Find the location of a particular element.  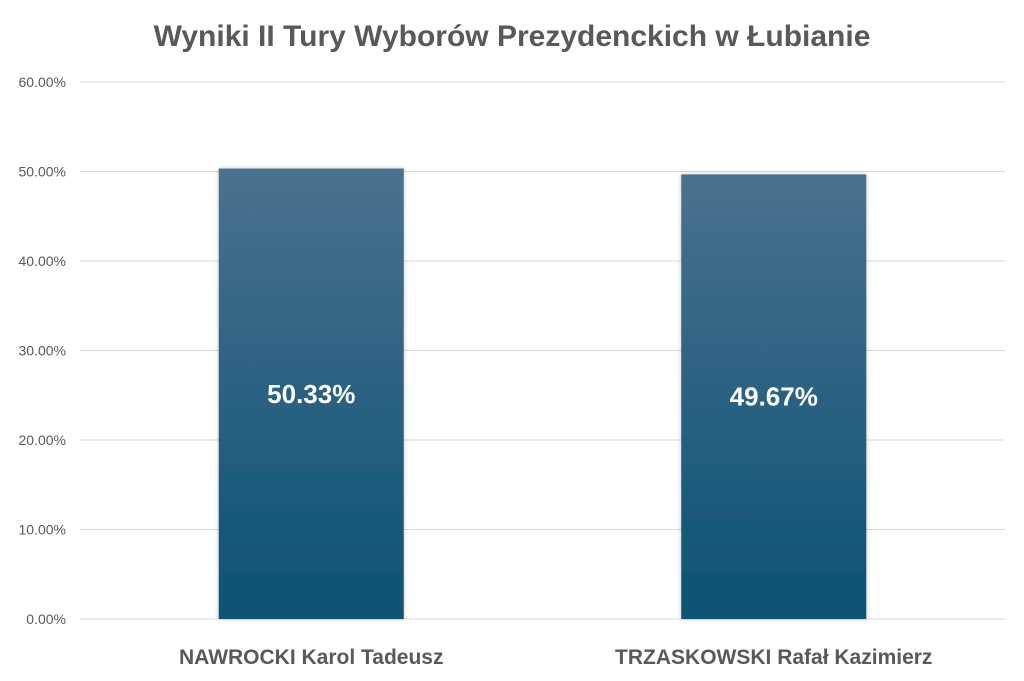

data-labels: 50.33% 49.67% is located at coordinates (542, 395).